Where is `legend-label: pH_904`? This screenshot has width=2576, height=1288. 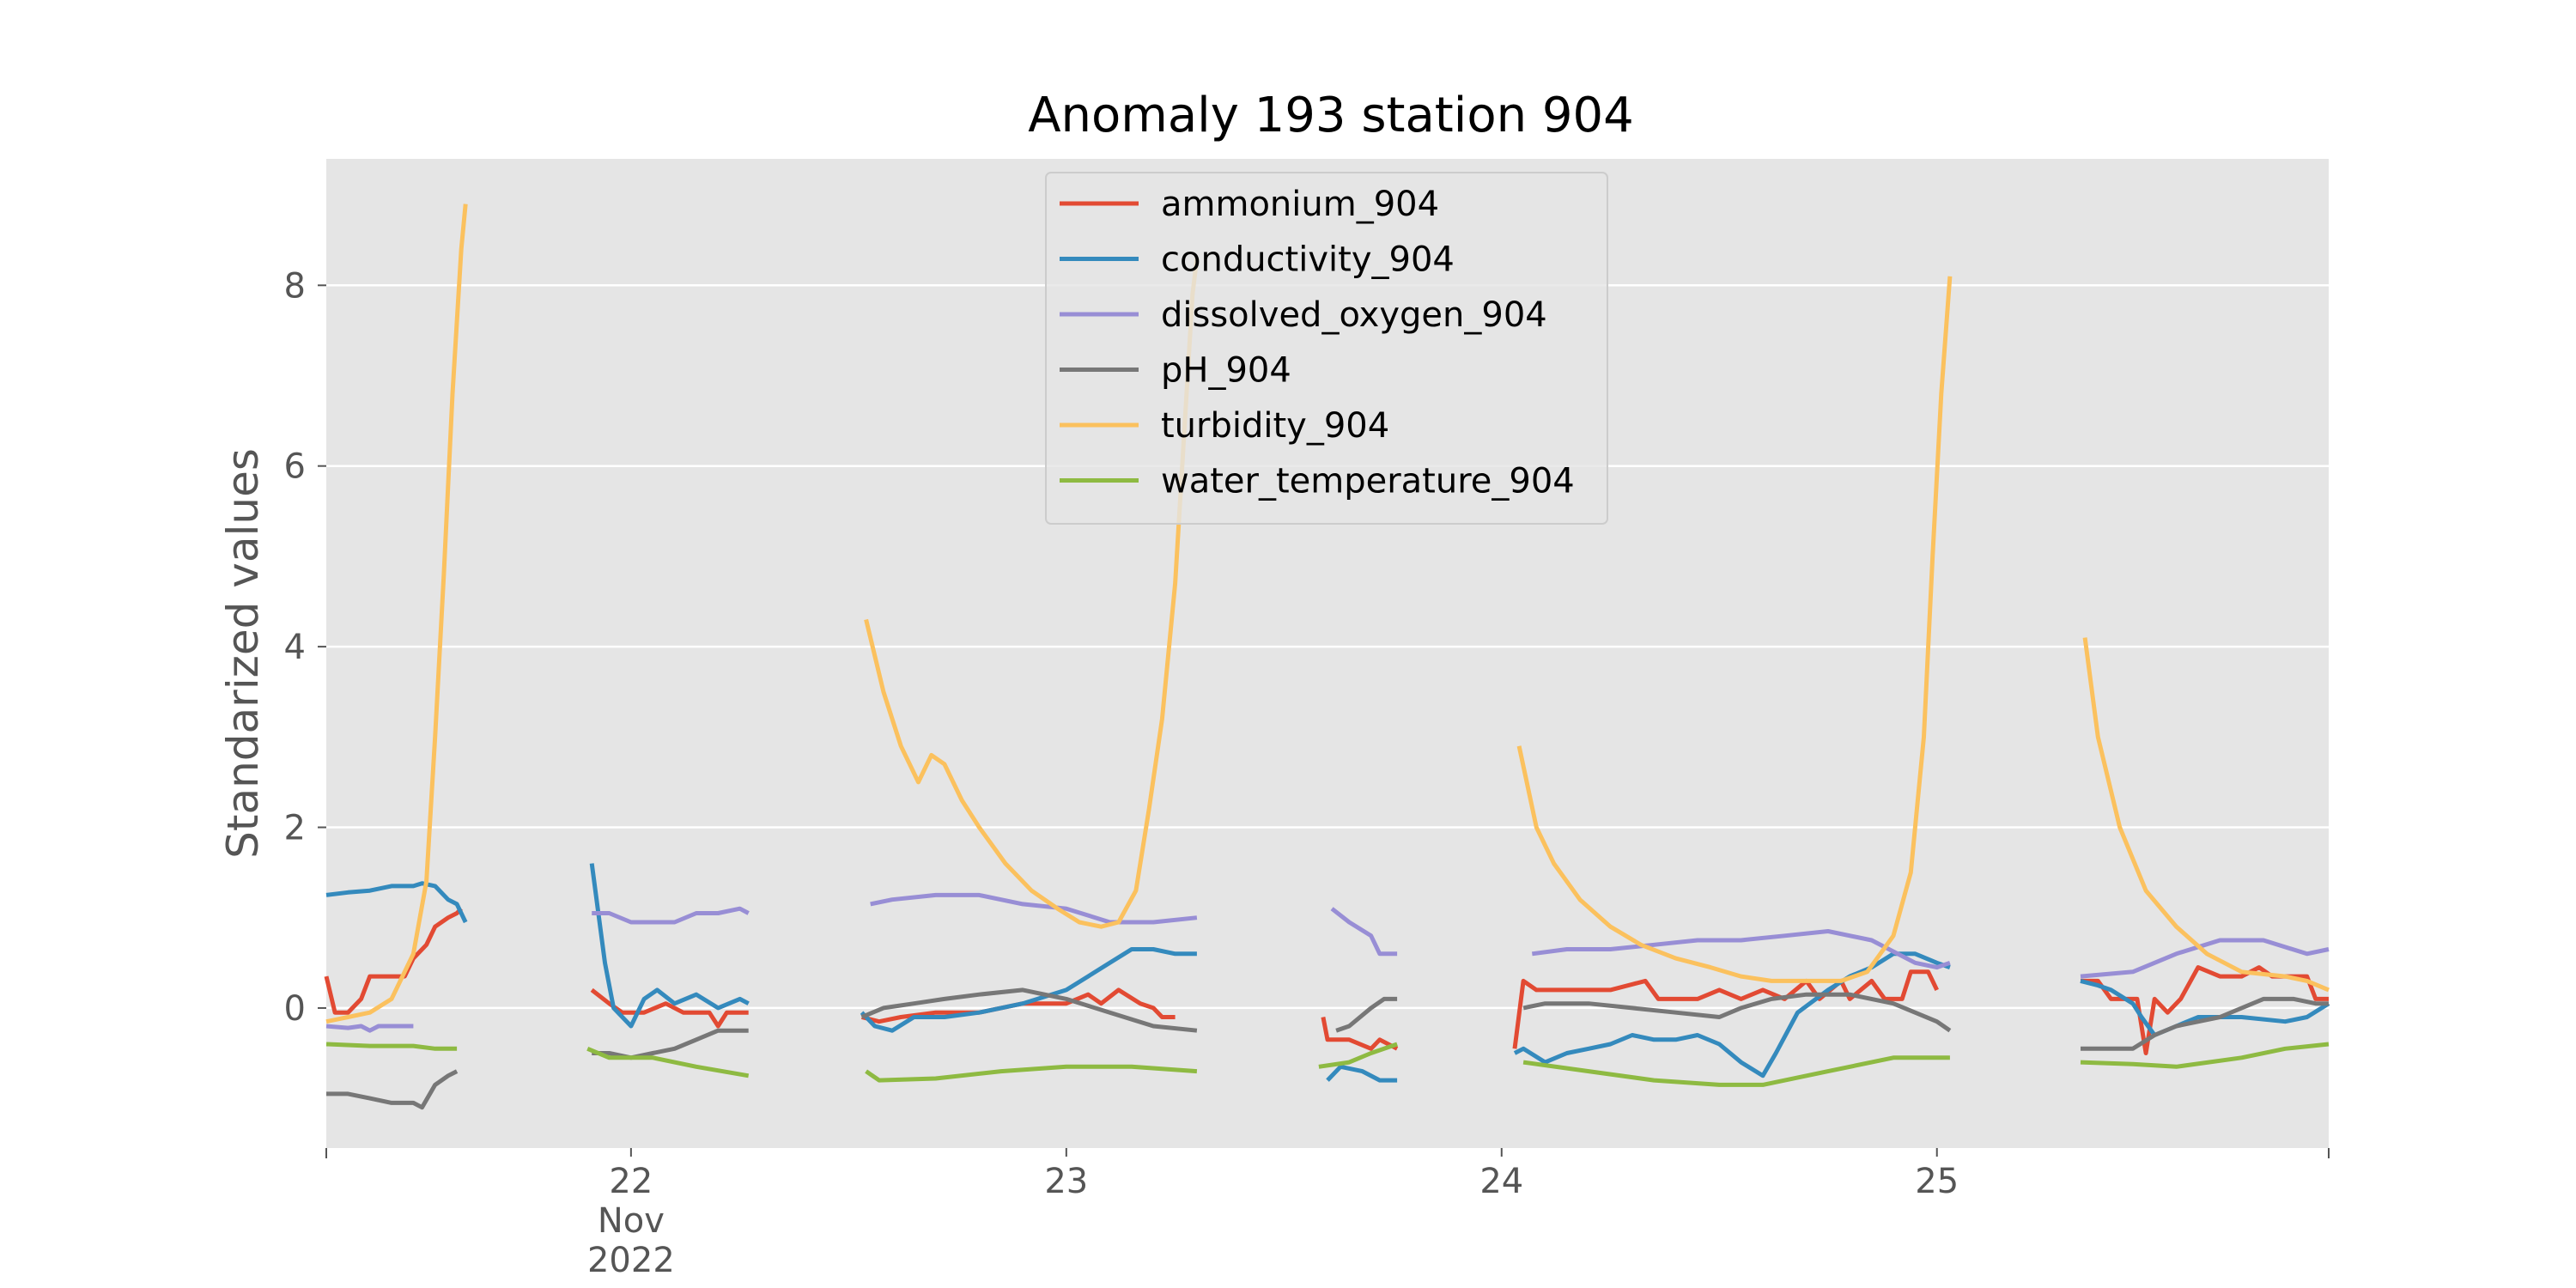
legend-label: pH_904 is located at coordinates (1226, 371).